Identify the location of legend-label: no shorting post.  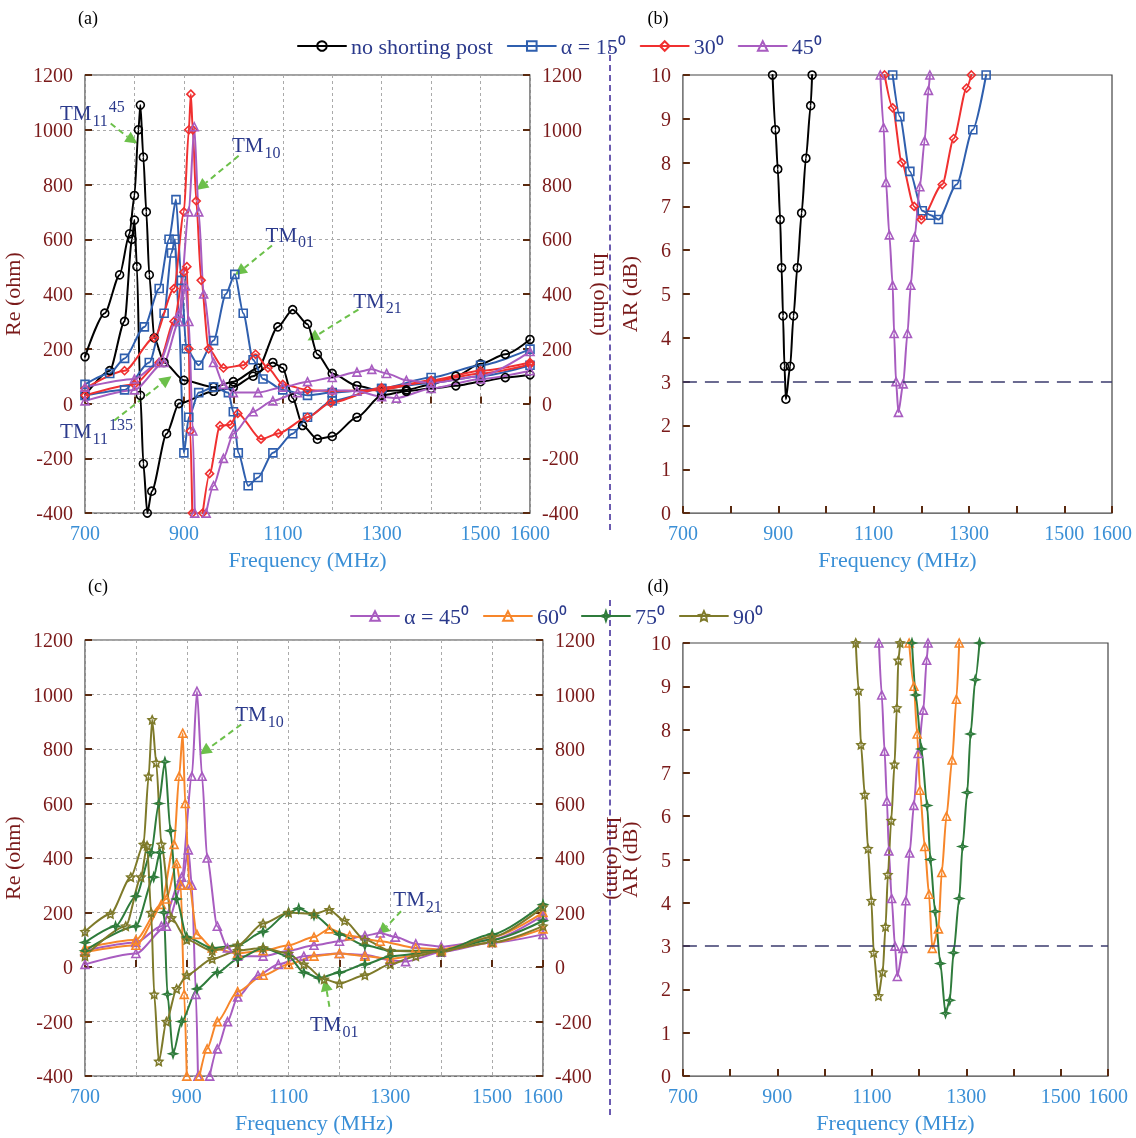
(422, 46).